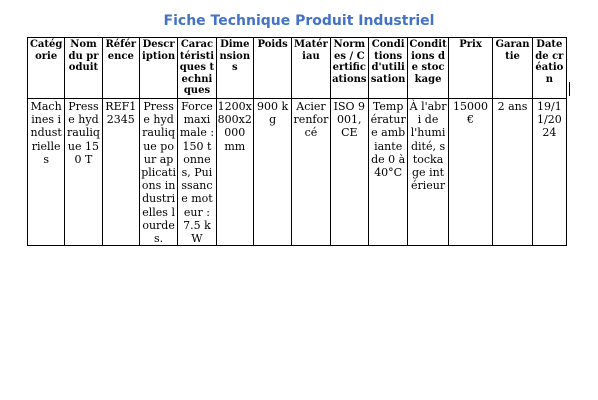 This screenshot has height=400, width=598. I want to click on header-standards: Normes / Certifications, so click(349, 68).